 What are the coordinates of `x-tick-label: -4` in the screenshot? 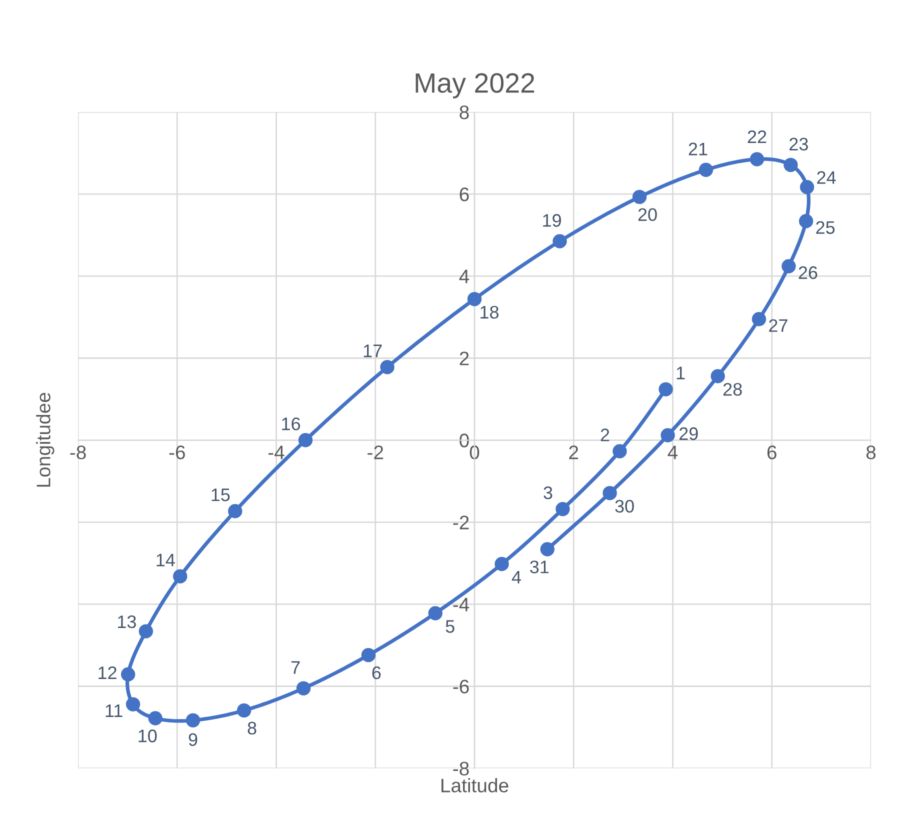 It's located at (276, 453).